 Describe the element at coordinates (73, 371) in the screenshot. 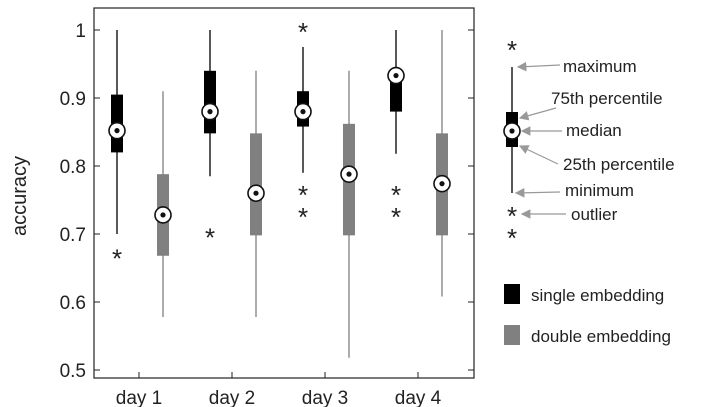

I see `y-tick-label: 0.5` at that location.